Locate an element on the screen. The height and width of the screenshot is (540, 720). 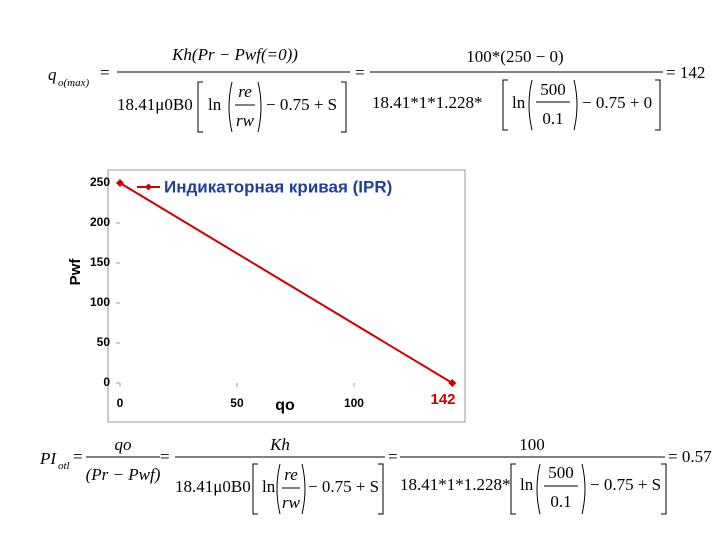
x-tick-label: 0 is located at coordinates (120, 403).